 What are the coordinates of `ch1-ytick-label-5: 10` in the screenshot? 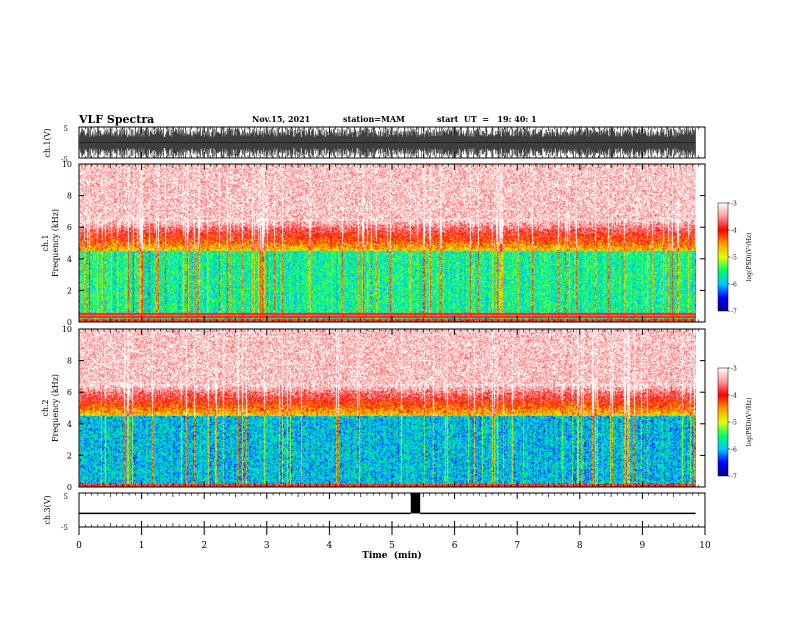 It's located at (67, 164).